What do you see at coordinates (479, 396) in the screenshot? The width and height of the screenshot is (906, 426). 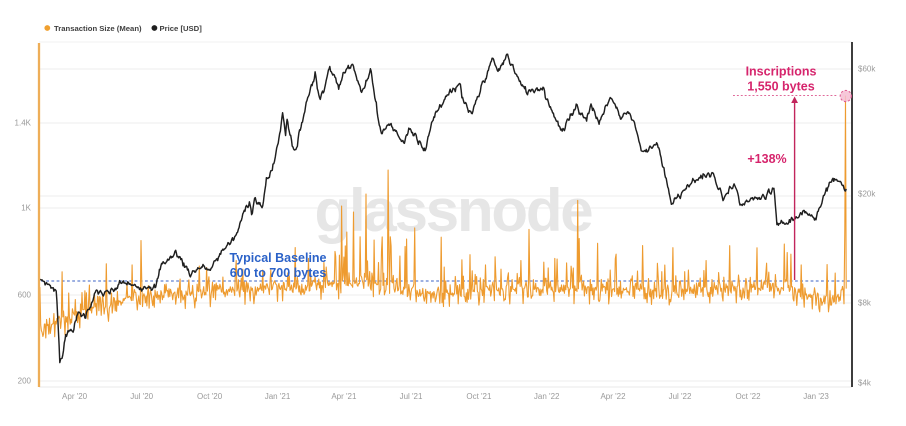 I see `svg-text: Oct '21` at bounding box center [479, 396].